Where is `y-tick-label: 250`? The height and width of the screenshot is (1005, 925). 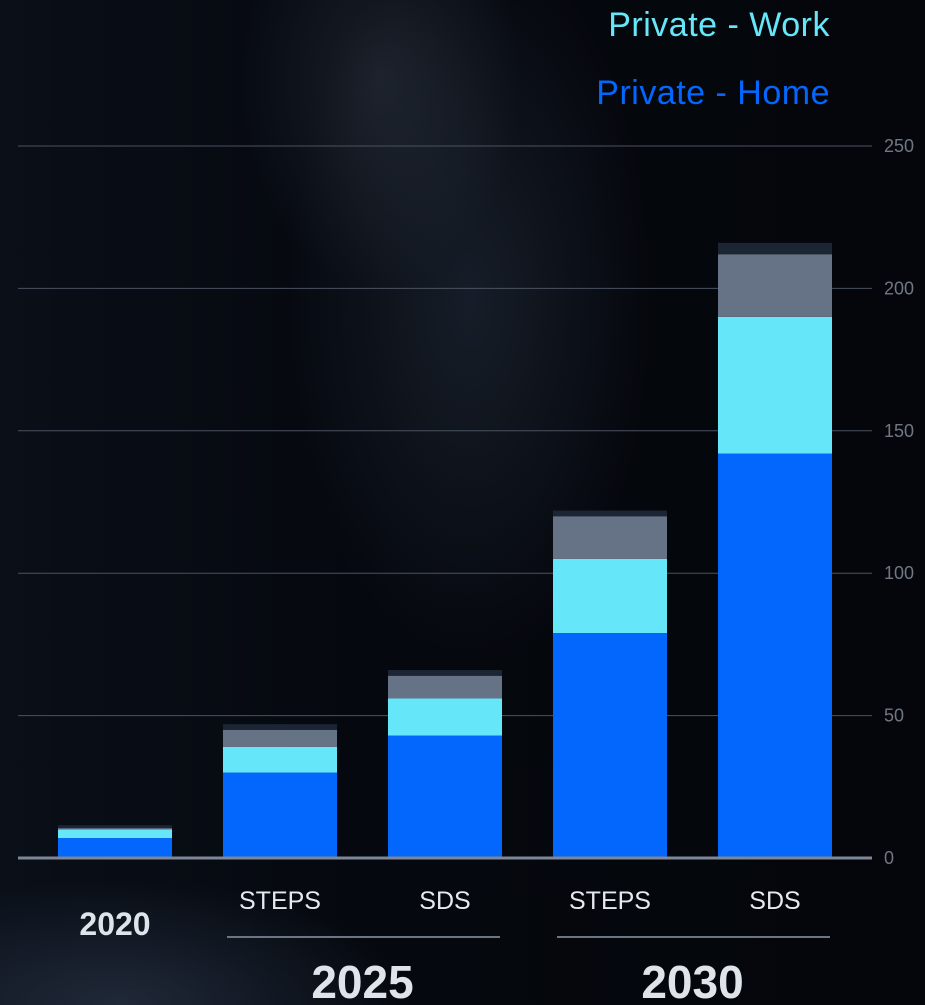 y-tick-label: 250 is located at coordinates (899, 146).